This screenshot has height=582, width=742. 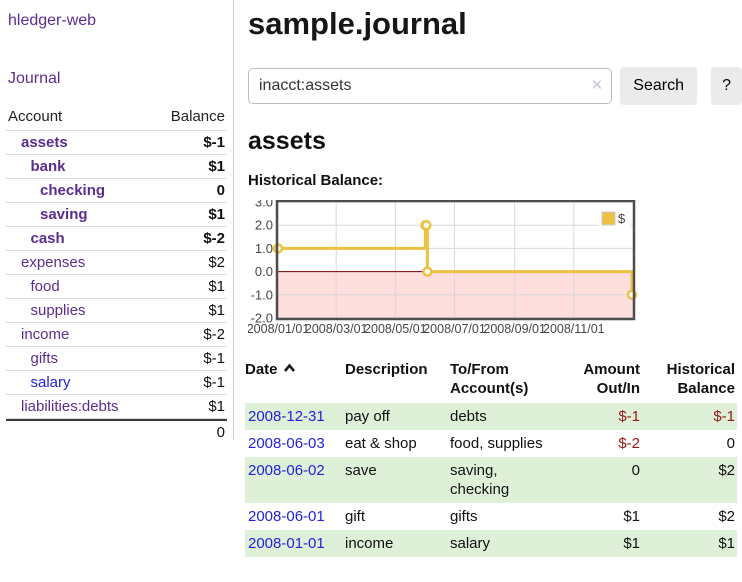 I want to click on transaction-row: 2008-06-01 gift gifts $1 $2, so click(x=491, y=516).